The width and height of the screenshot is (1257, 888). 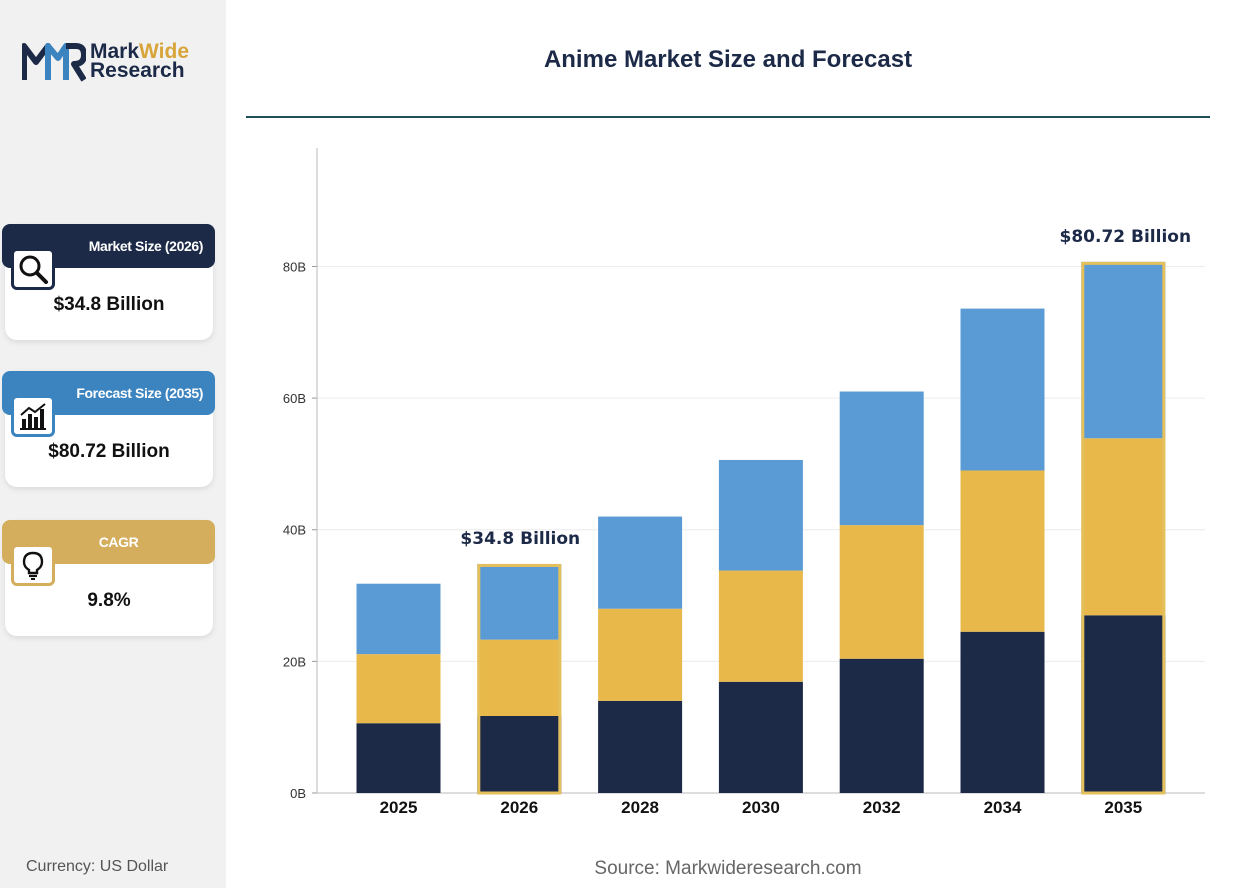 What do you see at coordinates (1003, 807) in the screenshot?
I see `x-tick-label: 2034` at bounding box center [1003, 807].